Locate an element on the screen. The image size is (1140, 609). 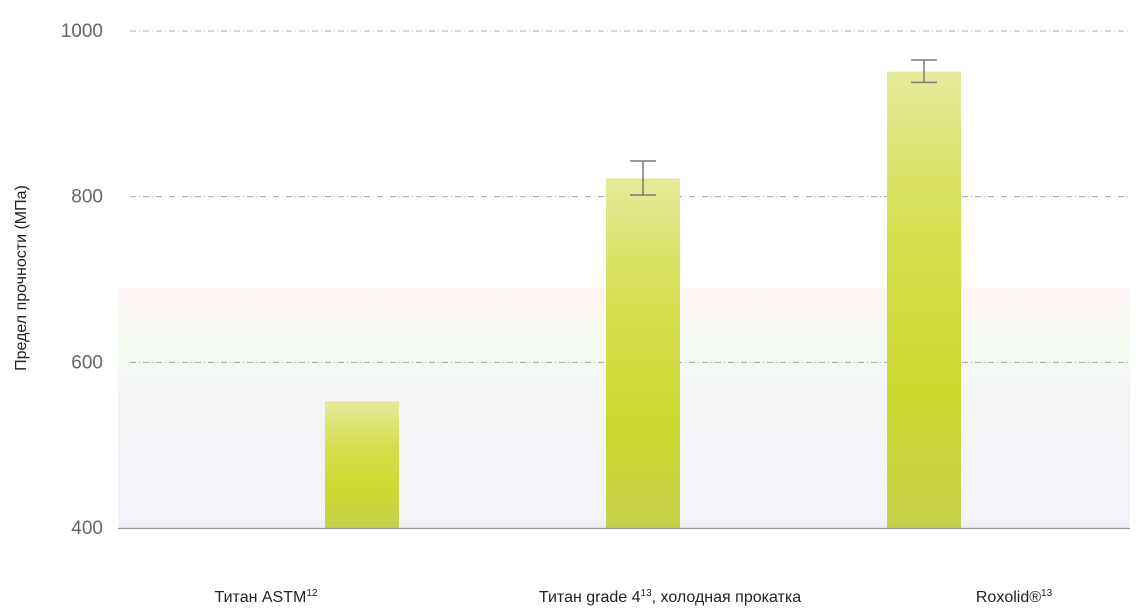
y-axis-label-wrap: Предел прочности (МПа) is located at coordinates (22, 304).